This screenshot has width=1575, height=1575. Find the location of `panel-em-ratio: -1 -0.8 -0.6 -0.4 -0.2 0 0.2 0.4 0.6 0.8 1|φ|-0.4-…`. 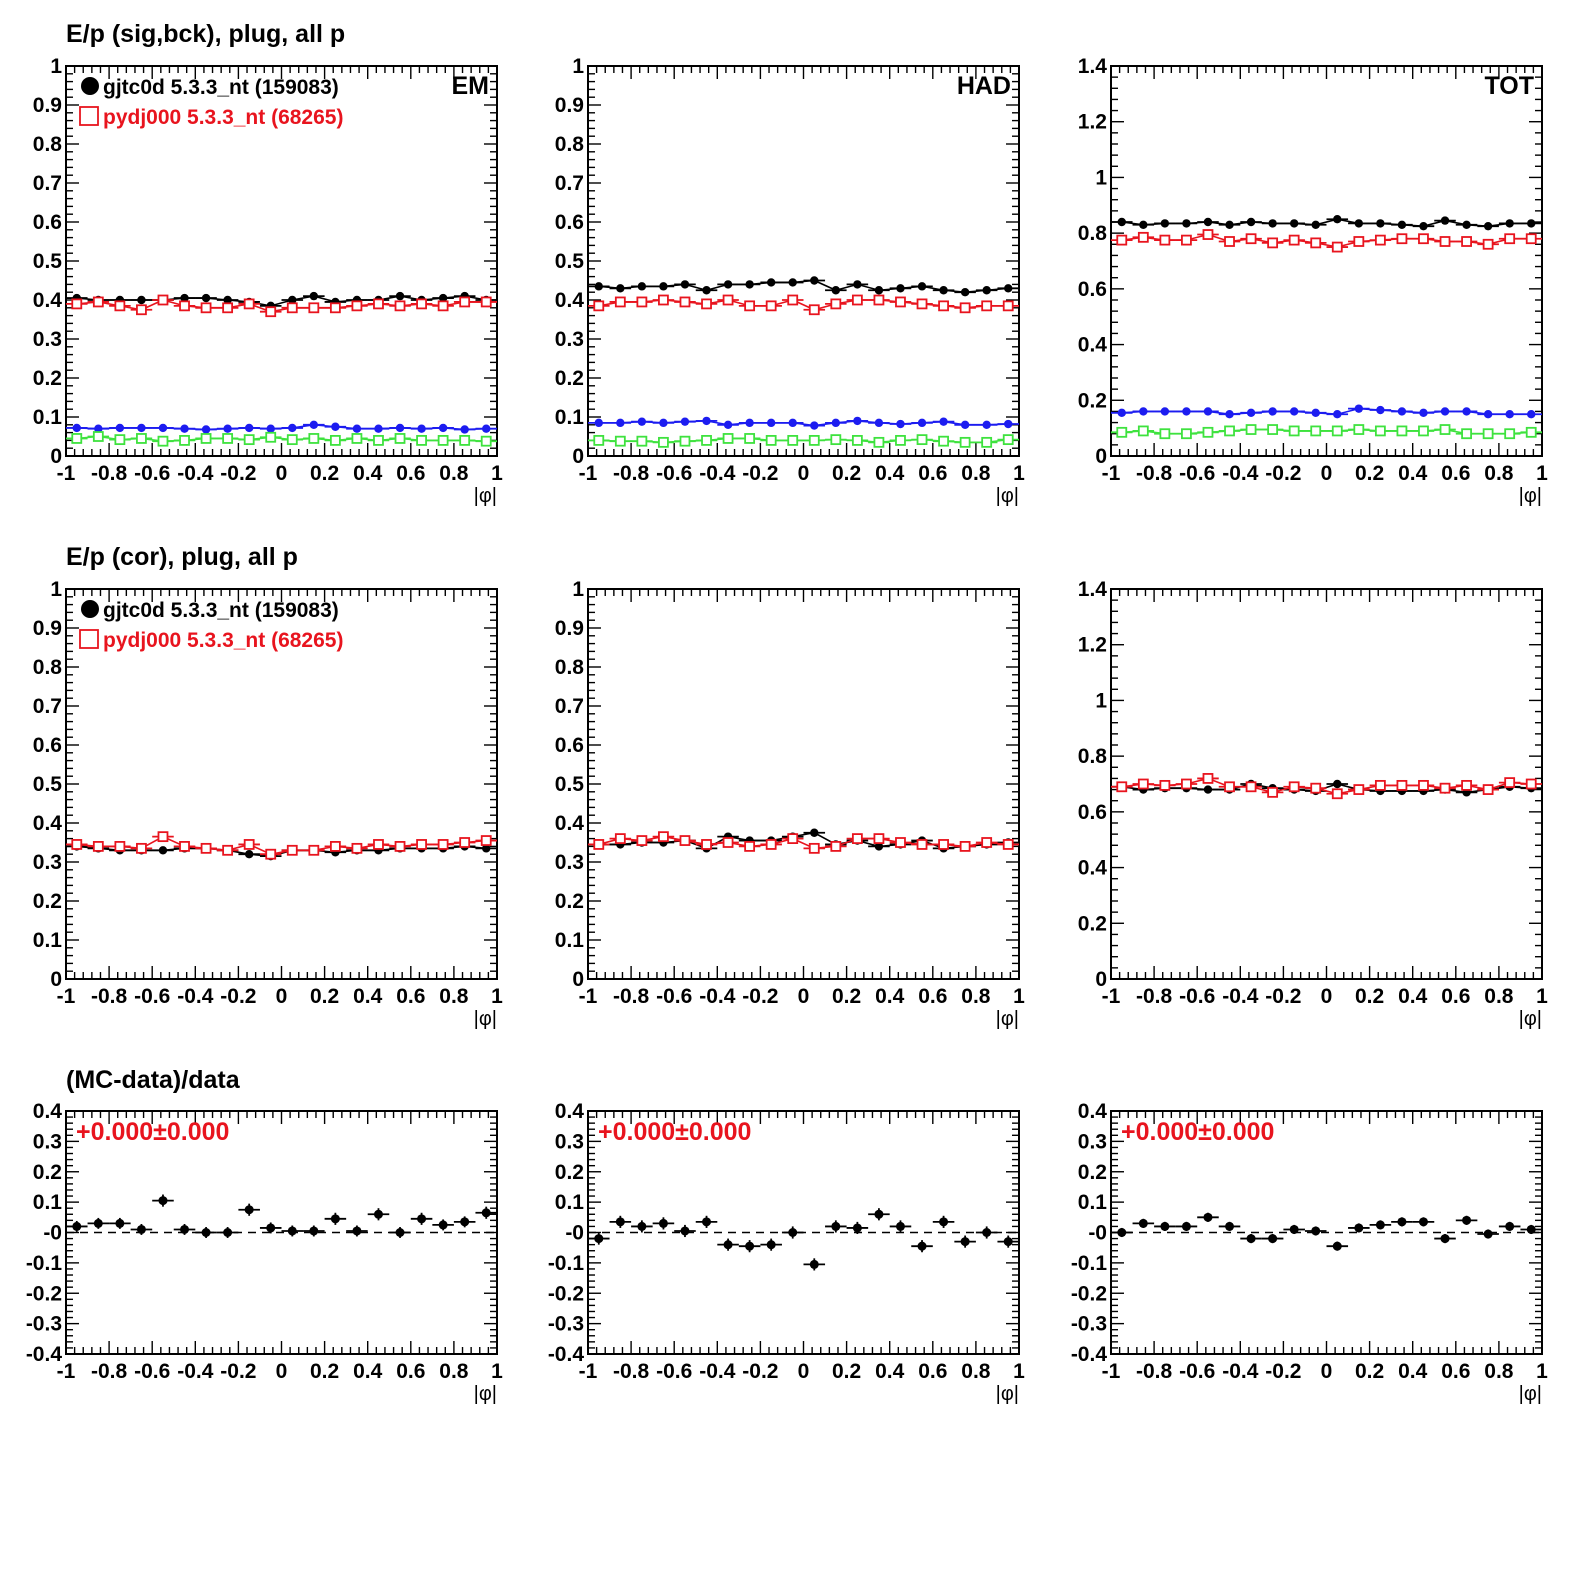

panel-em-ratio: -1 -0.8 -0.6 -0.4 -0.2 0 0.2 0.4 0.6 0.8 1|φ|-0.4-… is located at coordinates (264, 1252).